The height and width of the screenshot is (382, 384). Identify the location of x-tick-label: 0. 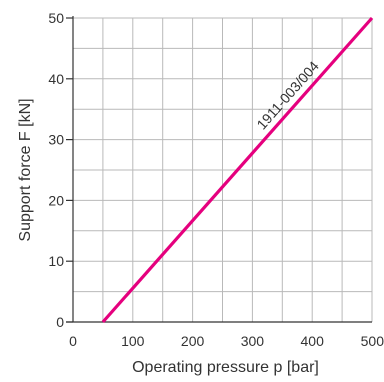
(73, 341).